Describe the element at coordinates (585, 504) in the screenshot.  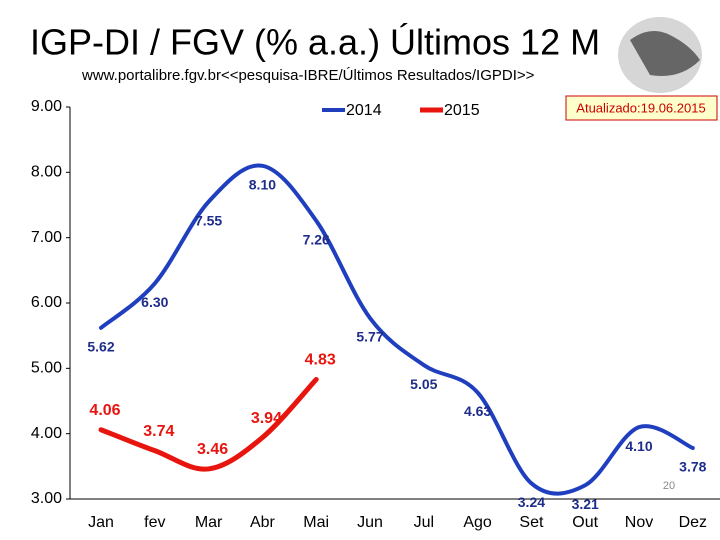
I see `data-label: 3.21` at that location.